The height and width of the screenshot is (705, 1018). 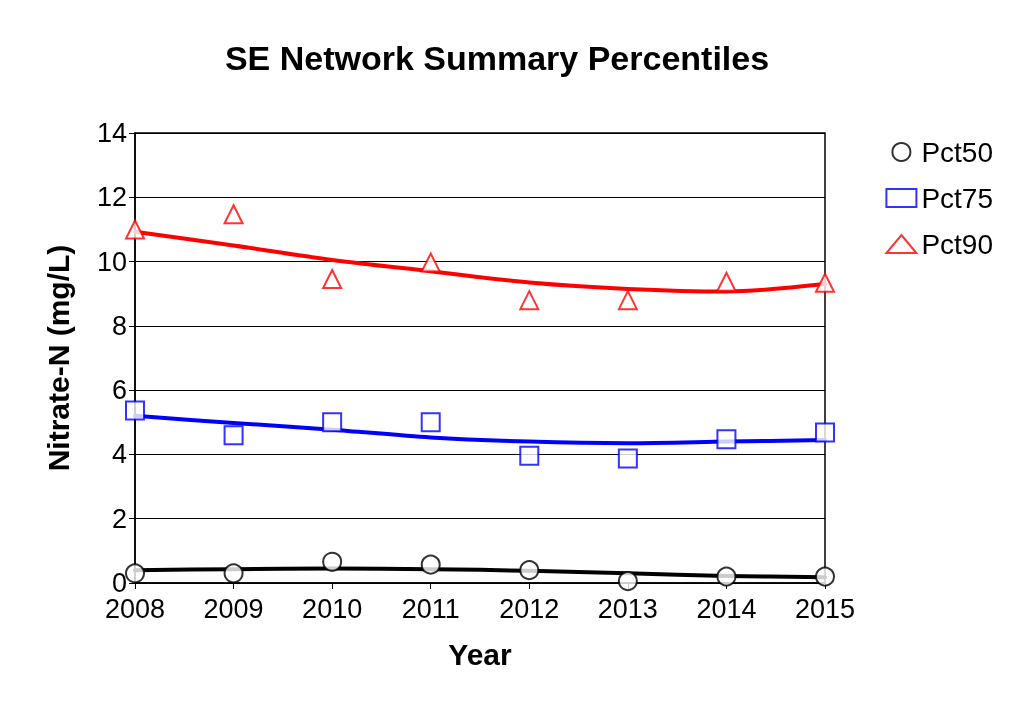 I want to click on y-axis-title: Nitrate-N (mg/L), so click(x=58, y=358).